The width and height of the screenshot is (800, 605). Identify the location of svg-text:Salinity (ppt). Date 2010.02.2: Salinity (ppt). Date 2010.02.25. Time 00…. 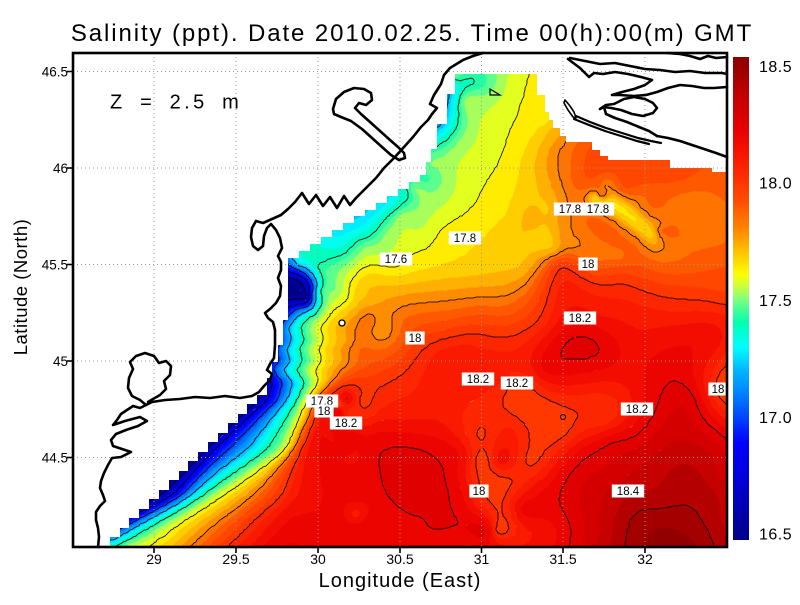
(412, 33).